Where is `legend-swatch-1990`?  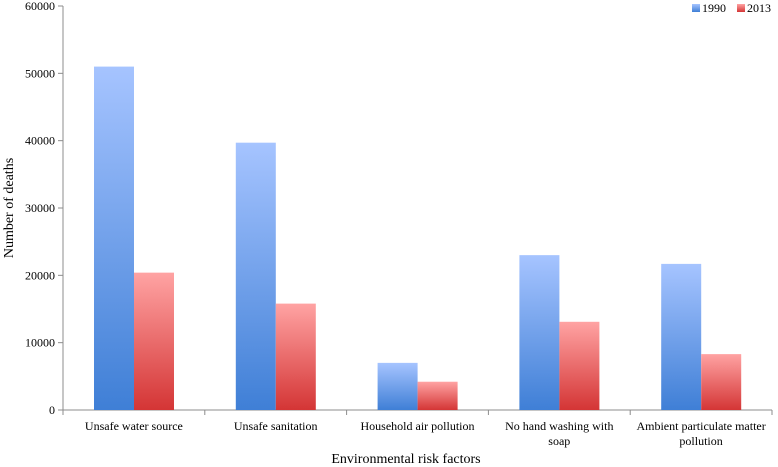 legend-swatch-1990 is located at coordinates (696, 8).